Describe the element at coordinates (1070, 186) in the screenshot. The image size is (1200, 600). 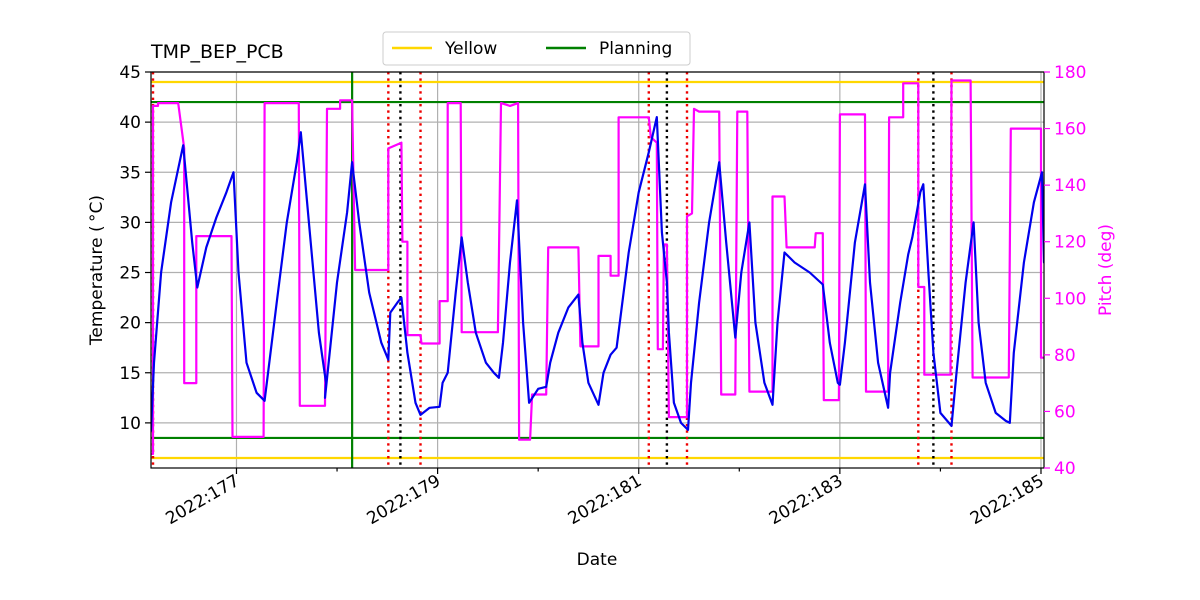
I see `y2-tick-label: 140` at that location.